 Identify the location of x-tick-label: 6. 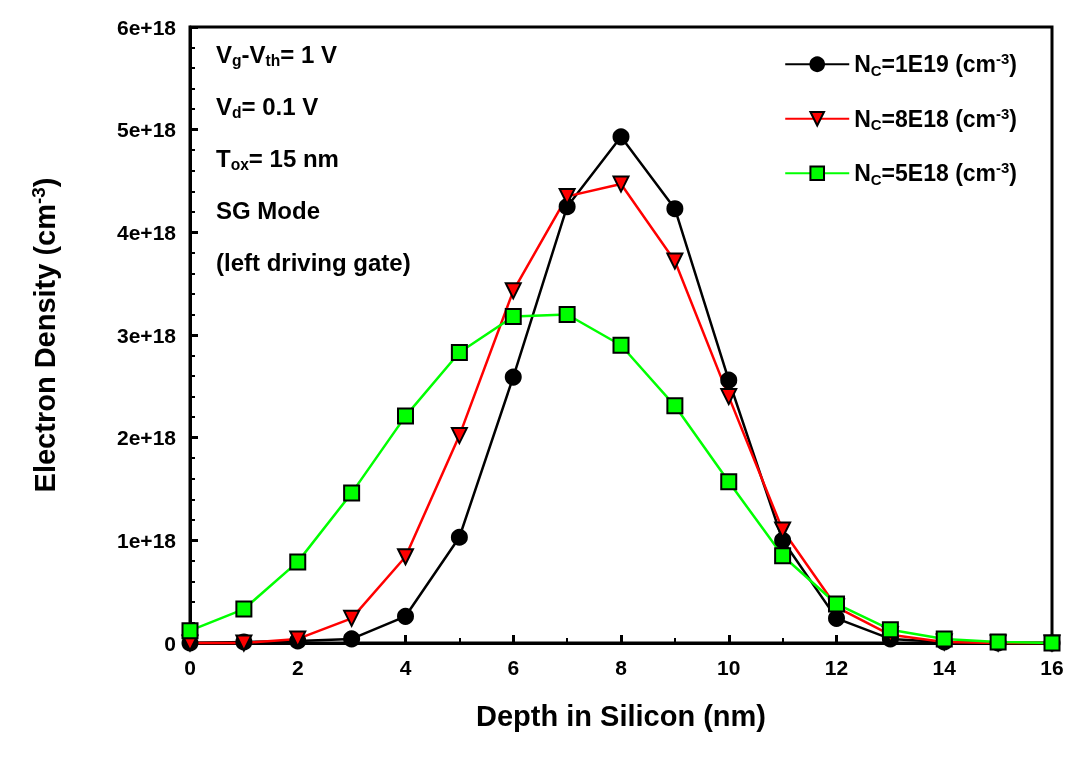
(513, 667).